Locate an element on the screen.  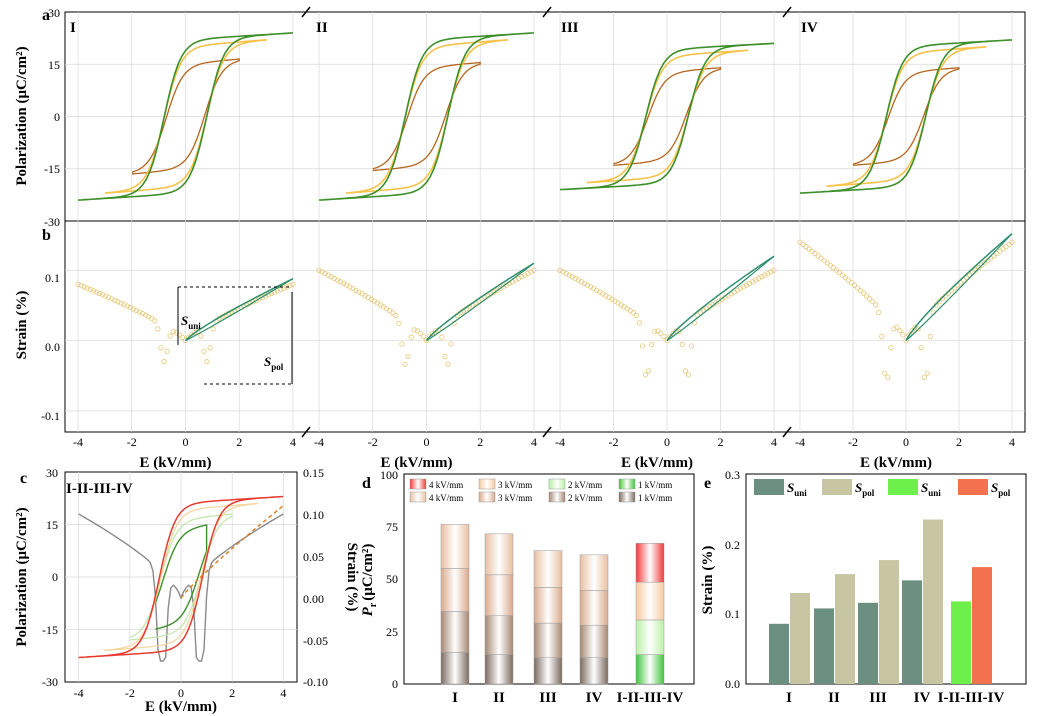
bar-spol is located at coordinates (933, 601).